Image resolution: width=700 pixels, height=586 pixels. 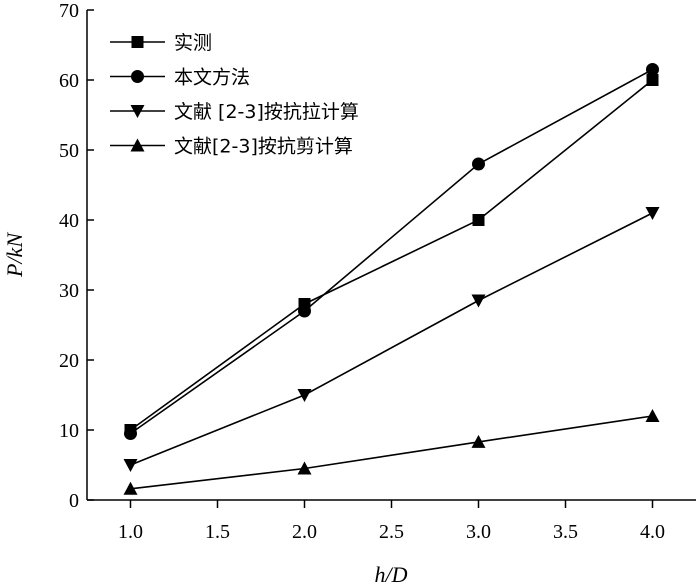 What do you see at coordinates (161, 43) in the screenshot?
I see `legend-item: 实测` at bounding box center [161, 43].